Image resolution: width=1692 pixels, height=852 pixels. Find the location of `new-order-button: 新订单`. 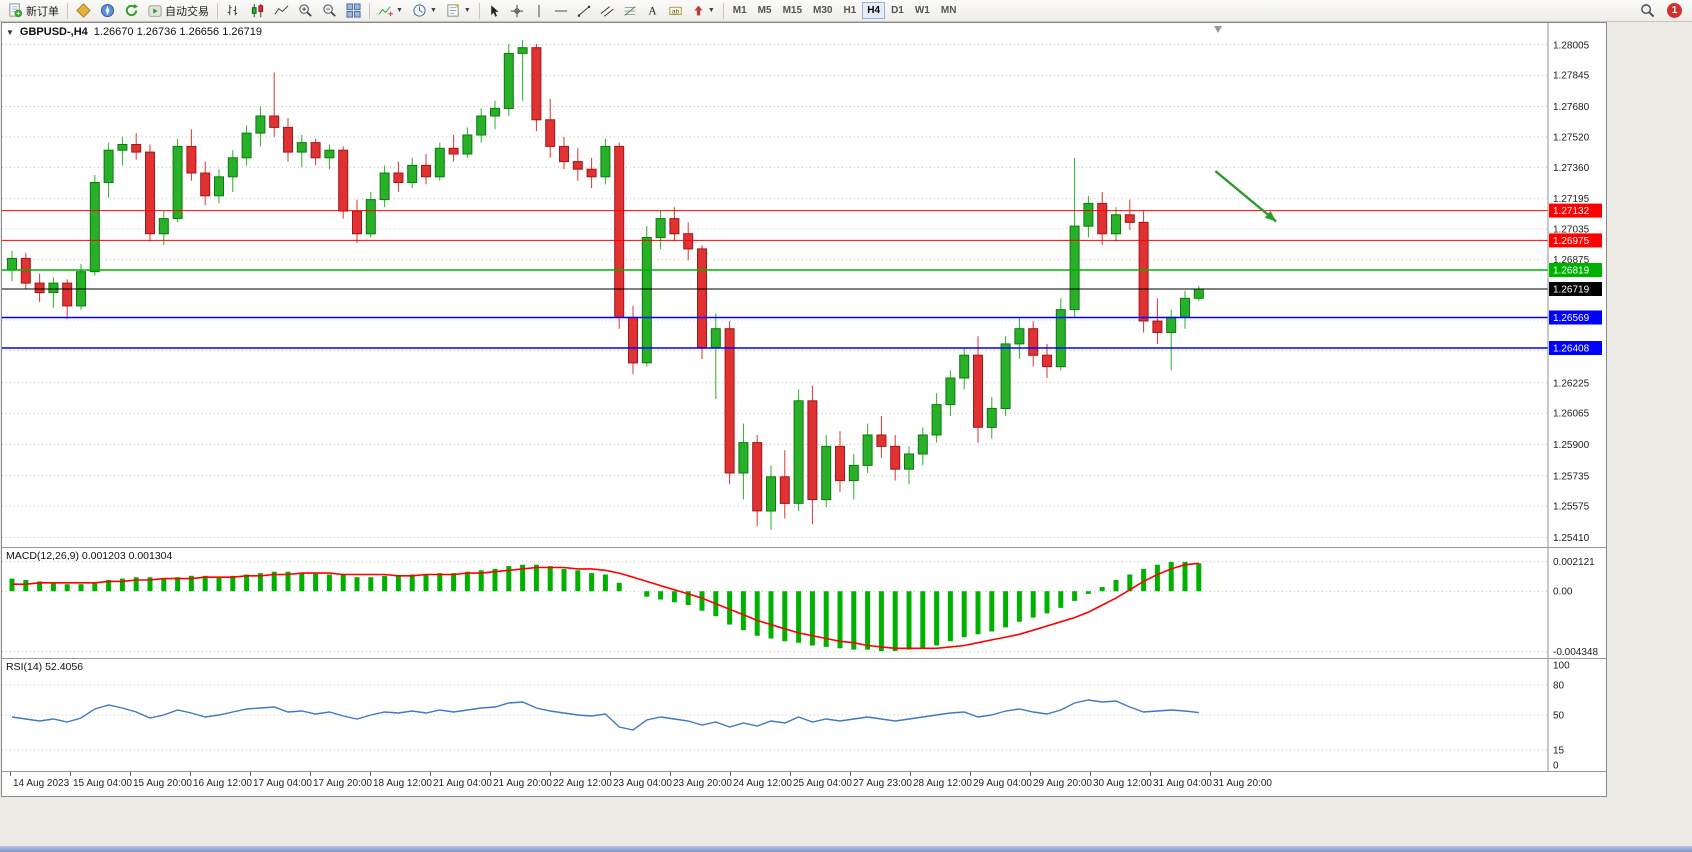

new-order-button: 新订单 is located at coordinates (33, 10).